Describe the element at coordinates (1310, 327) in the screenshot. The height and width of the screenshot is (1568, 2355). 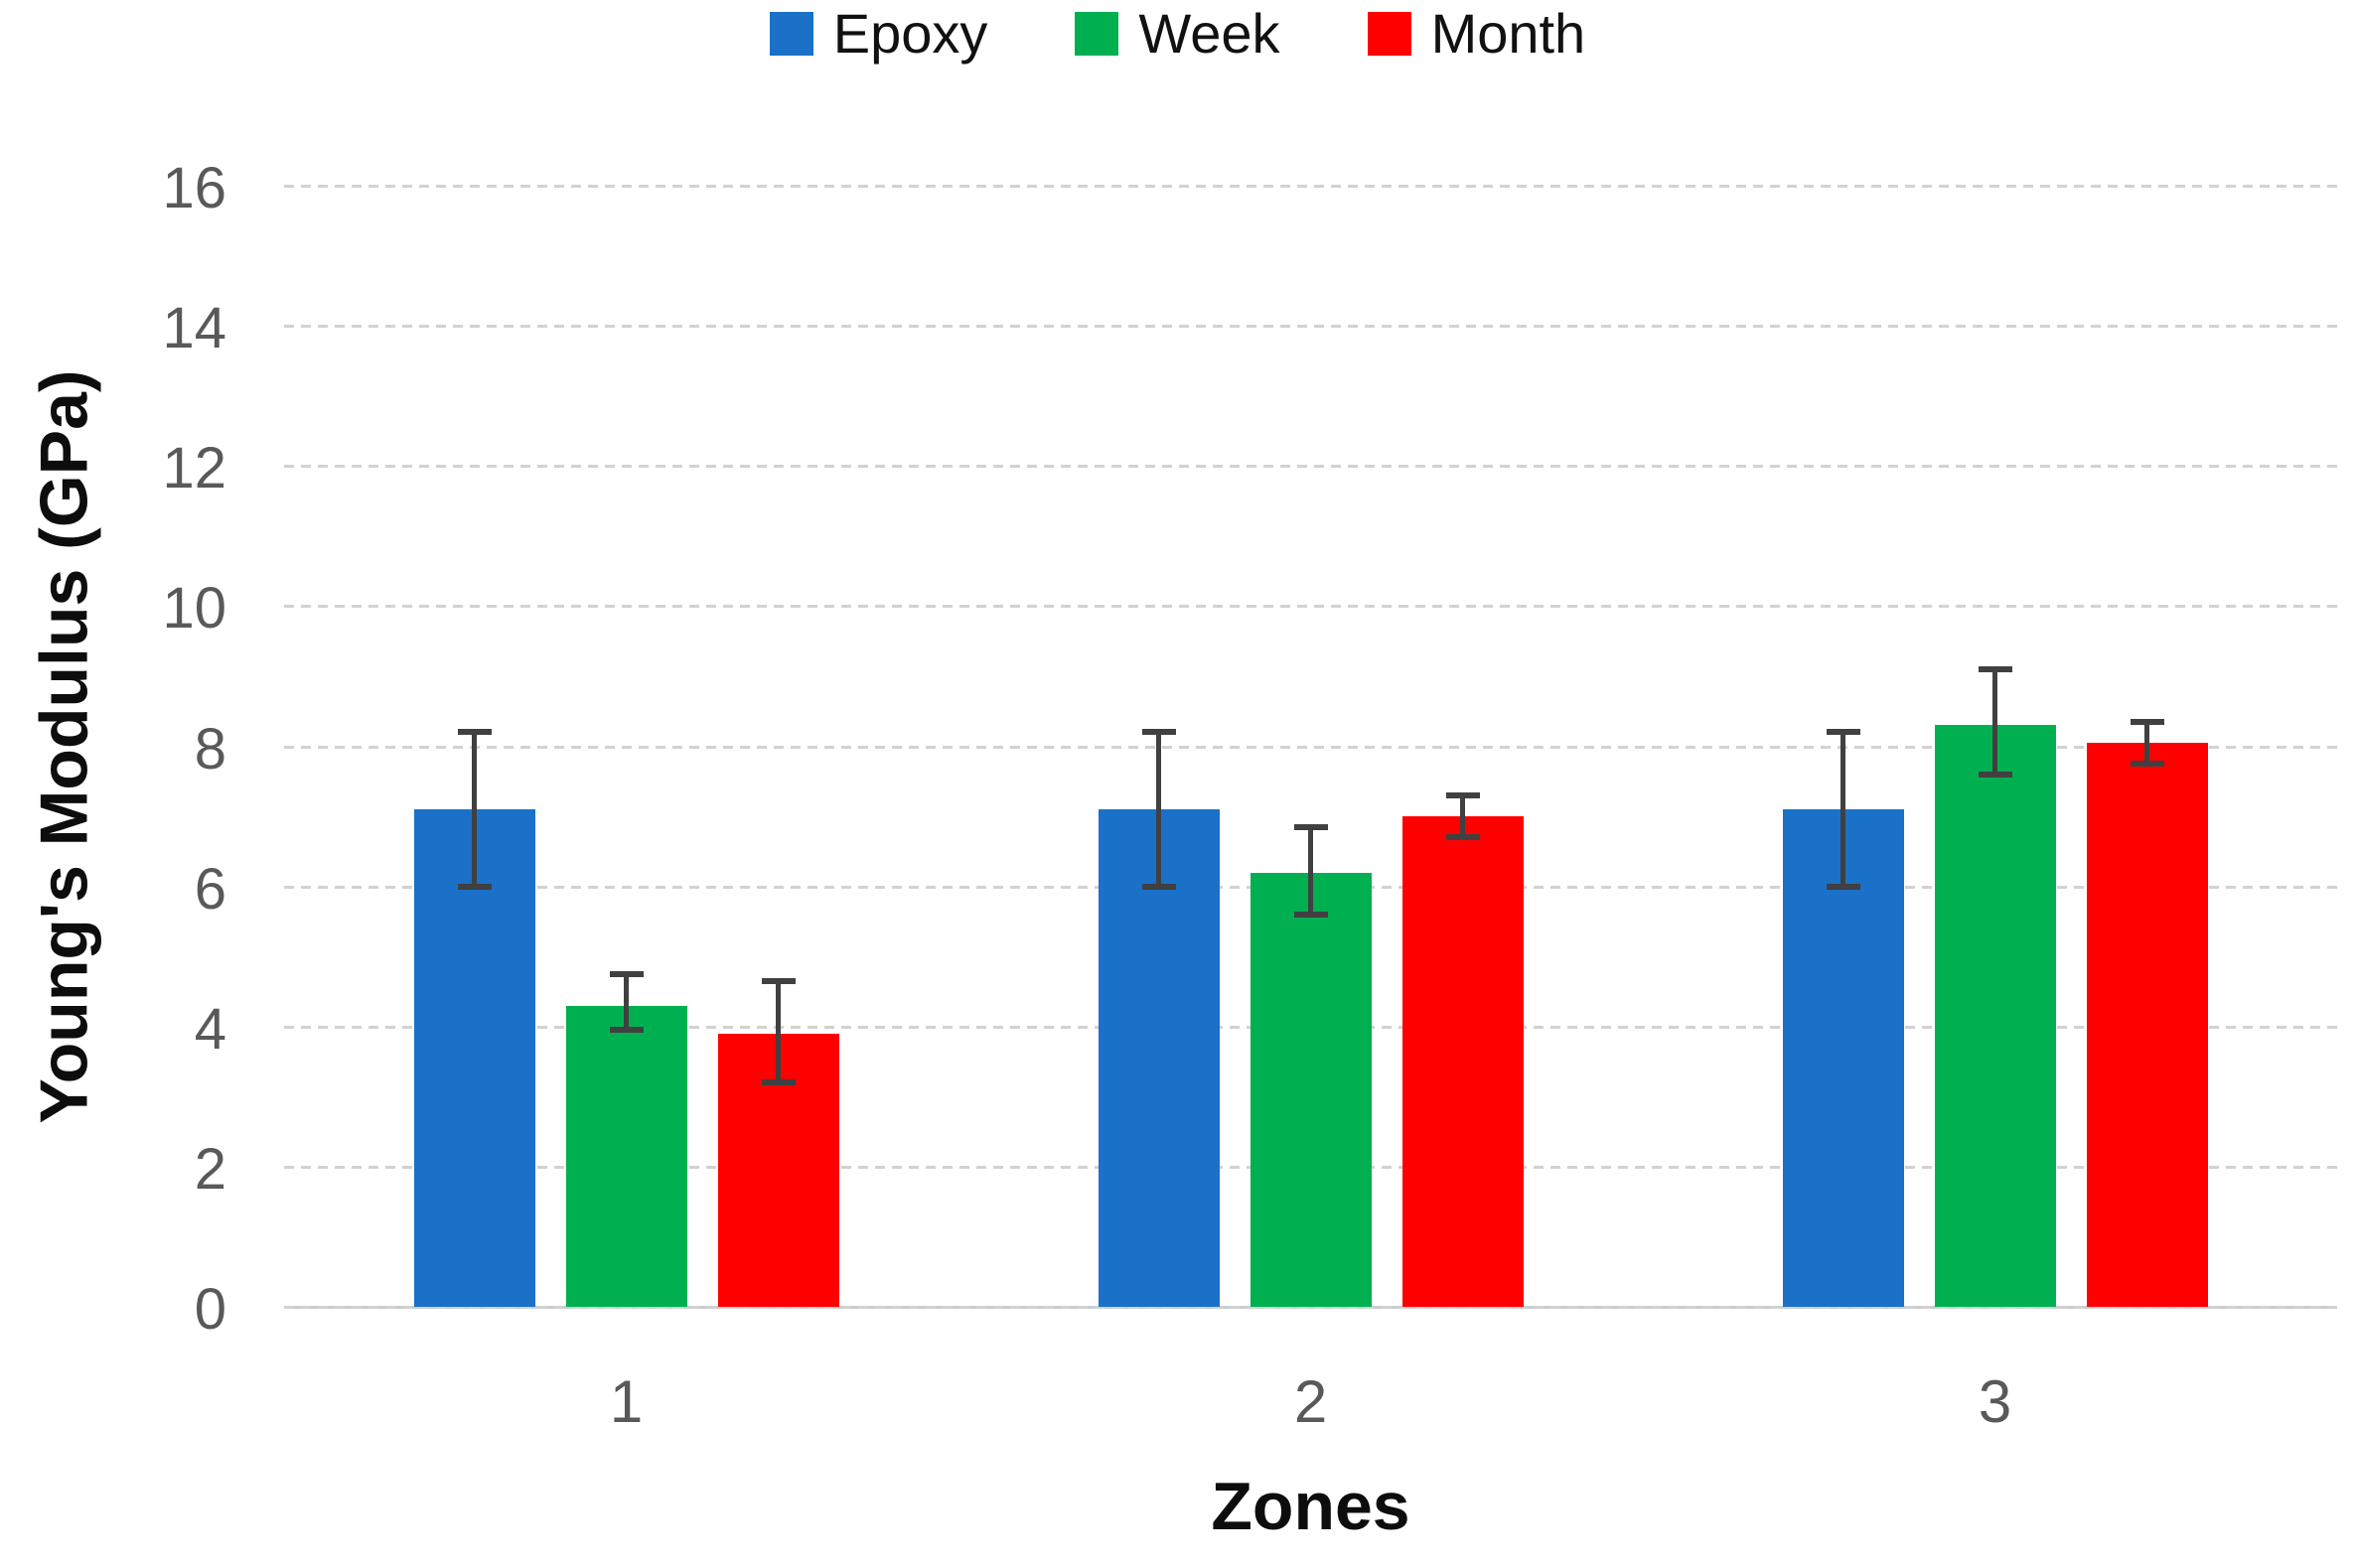
I see `gridline-y14` at that location.